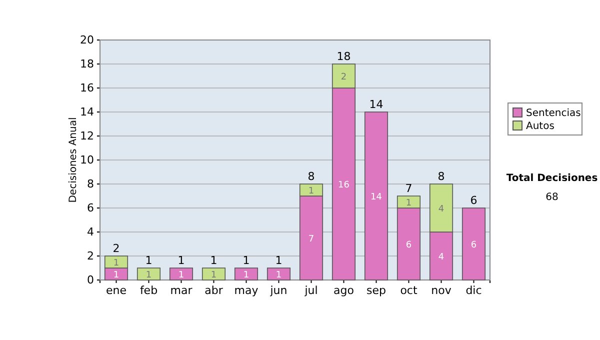  What do you see at coordinates (474, 290) in the screenshot?
I see `x-tick-label: dic` at bounding box center [474, 290].